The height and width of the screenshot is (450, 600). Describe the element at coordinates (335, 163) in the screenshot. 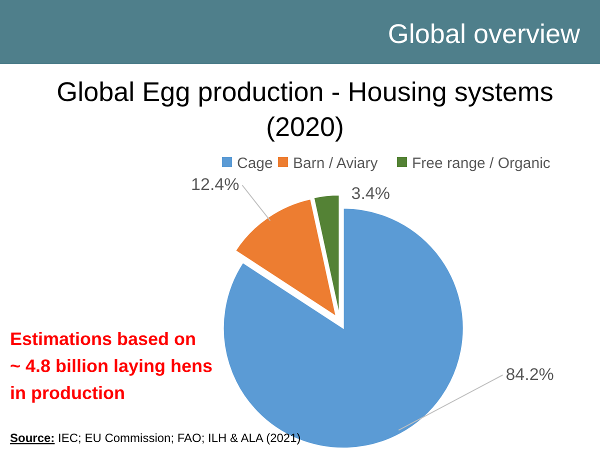

I see `legend-label: Barn / Aviary` at that location.